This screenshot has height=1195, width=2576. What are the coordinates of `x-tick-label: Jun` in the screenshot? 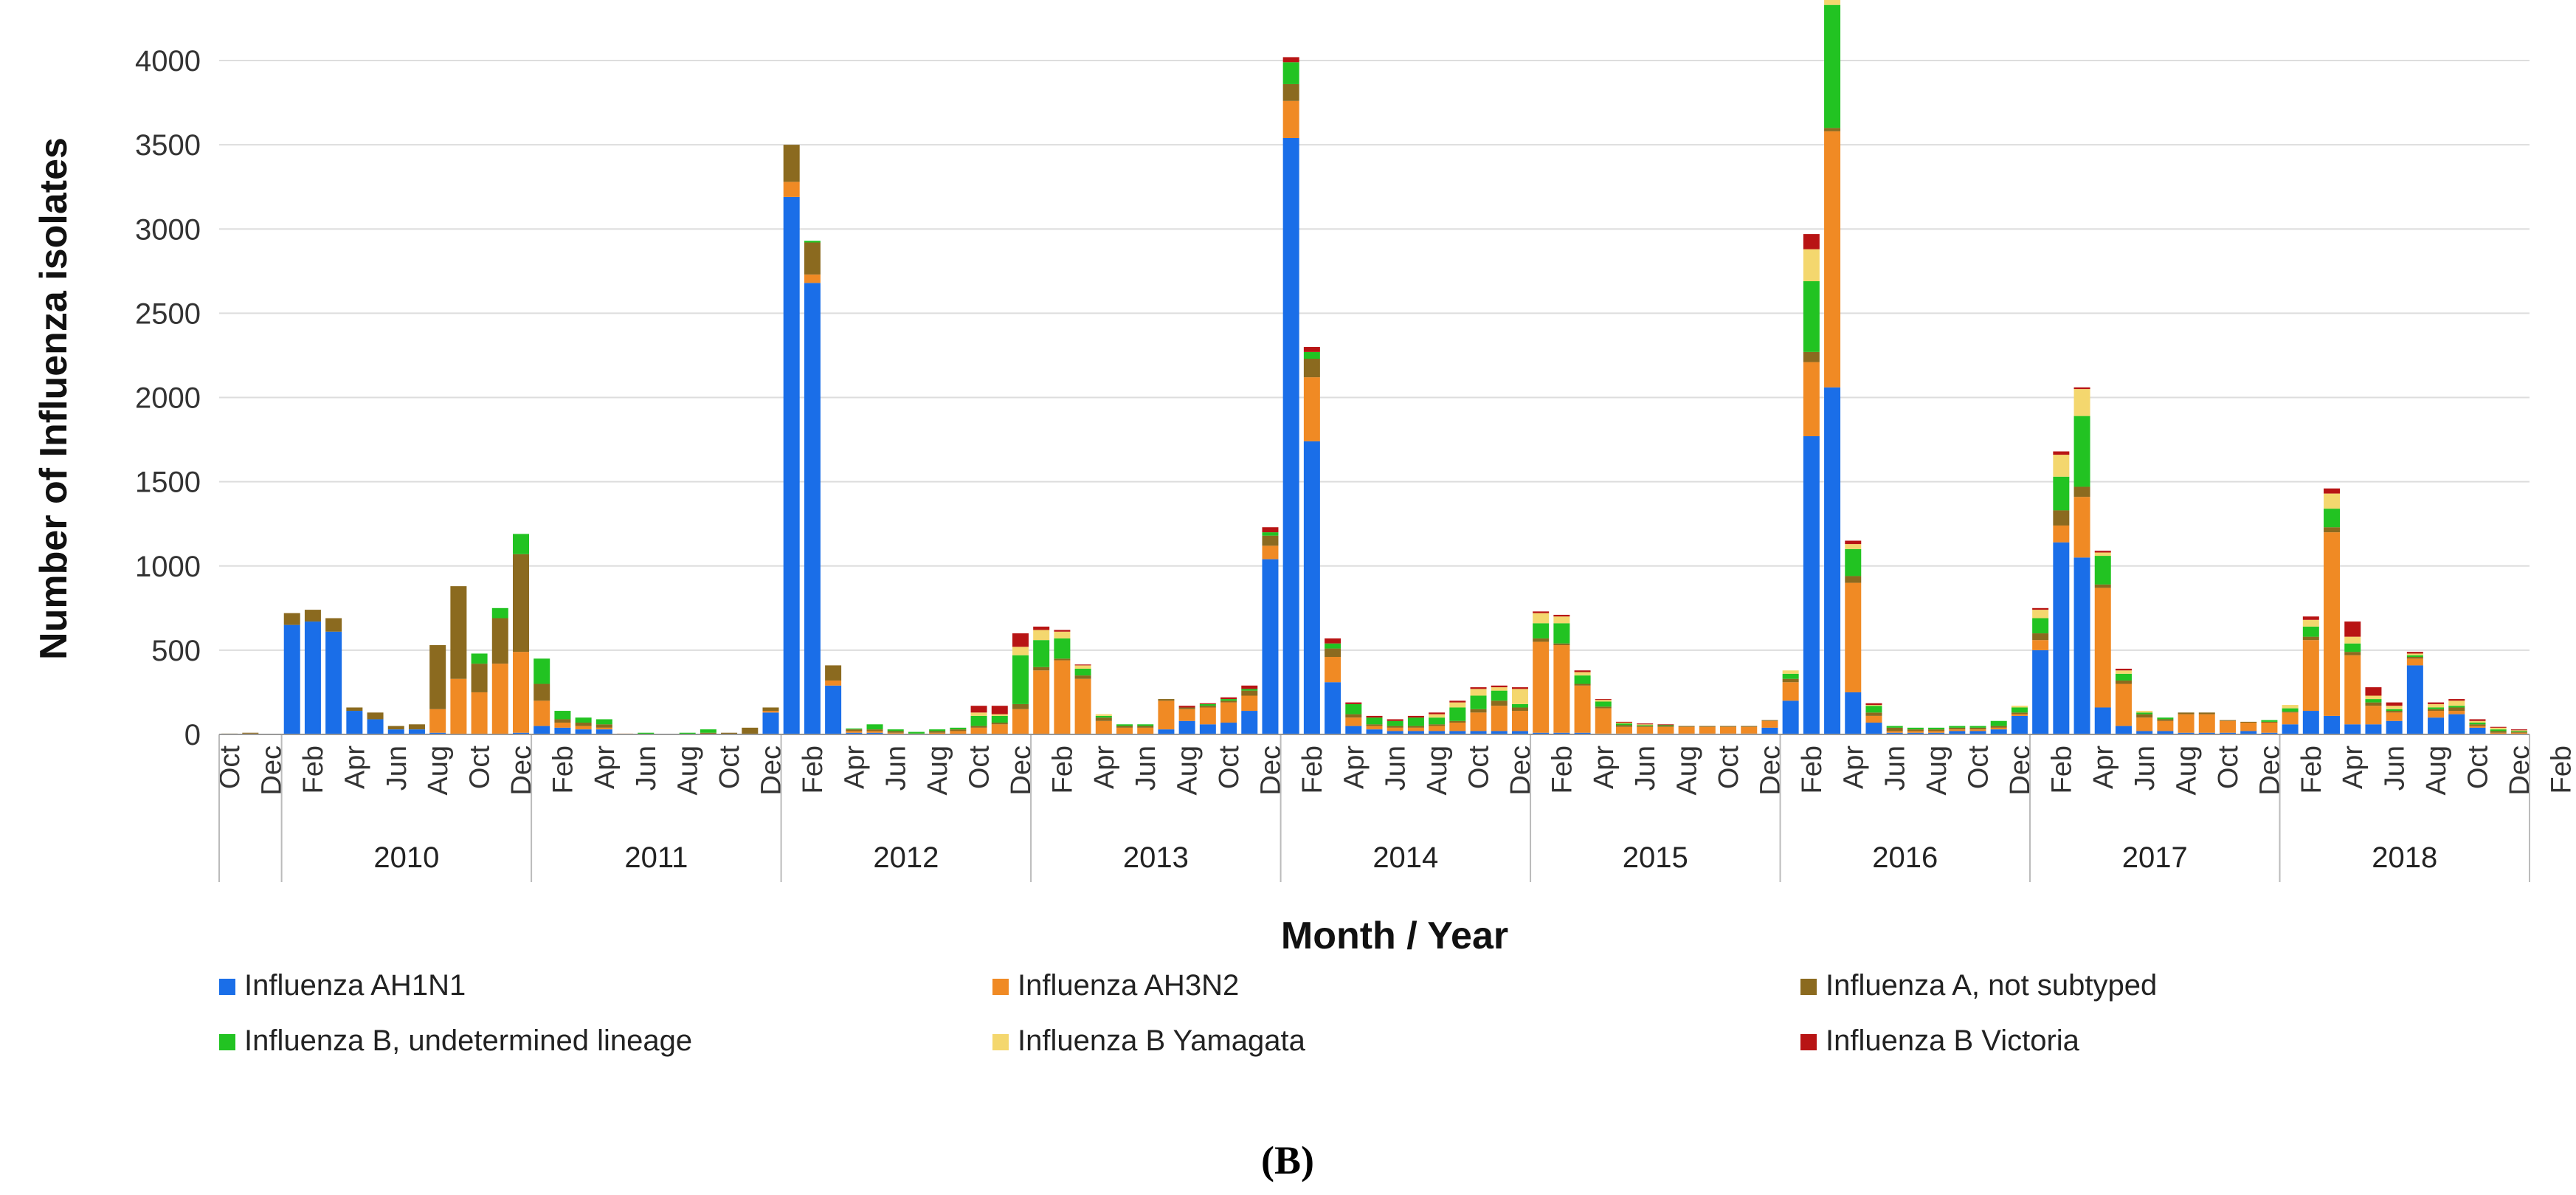 It's located at (1645, 768).